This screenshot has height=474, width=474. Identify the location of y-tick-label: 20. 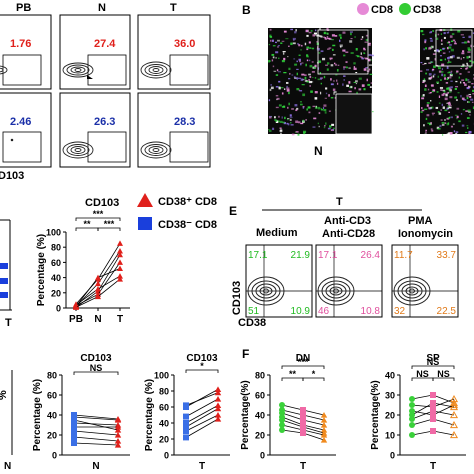
(390, 416).